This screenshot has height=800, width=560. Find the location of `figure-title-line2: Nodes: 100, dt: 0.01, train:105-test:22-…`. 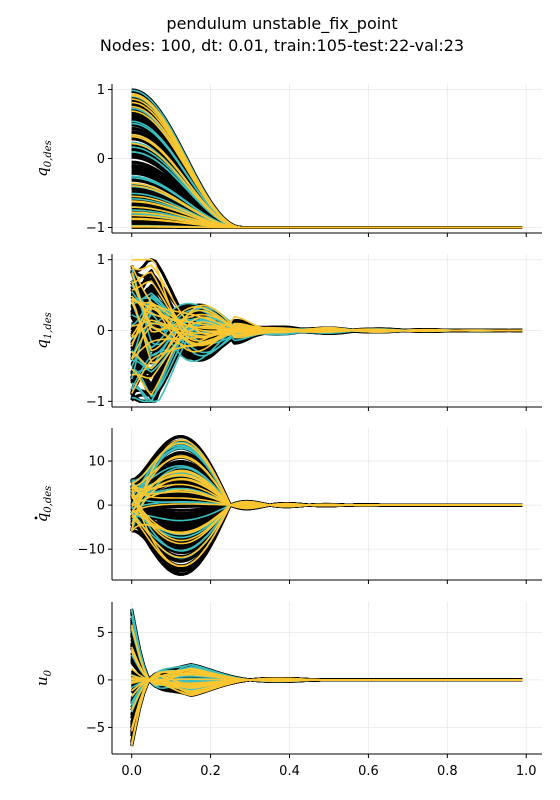

figure-title-line2: Nodes: 100, dt: 0.01, train:105-test:22-… is located at coordinates (282, 45).